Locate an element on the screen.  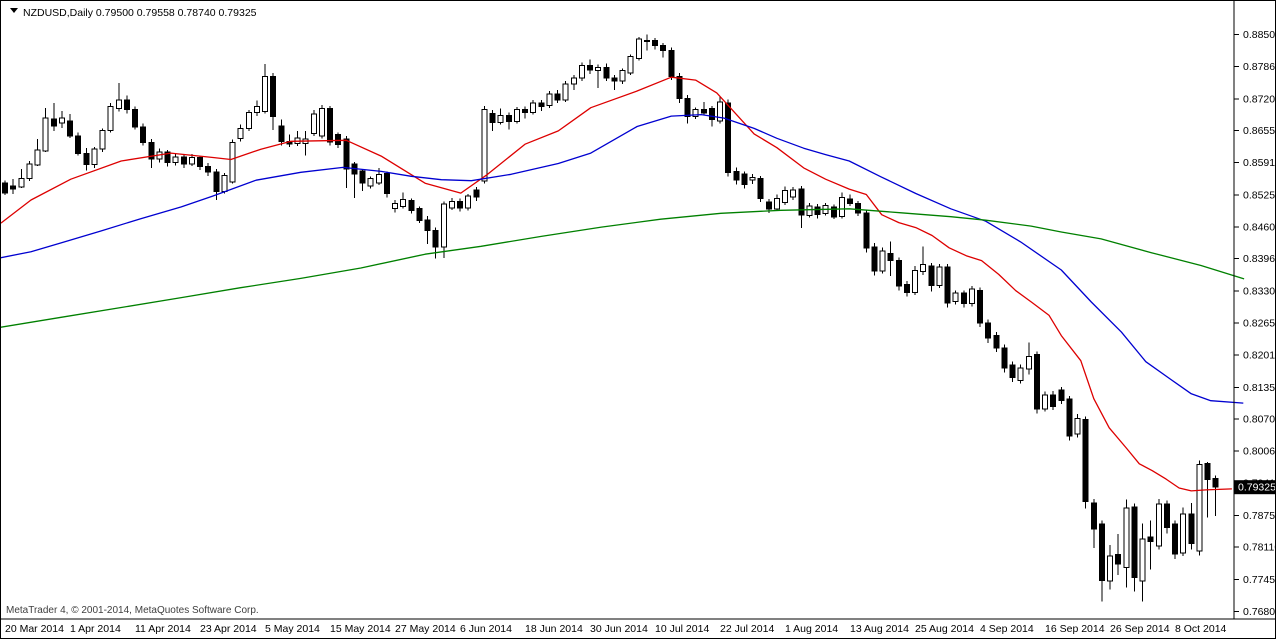
date-label: 1 Aug 2014 is located at coordinates (811, 629).